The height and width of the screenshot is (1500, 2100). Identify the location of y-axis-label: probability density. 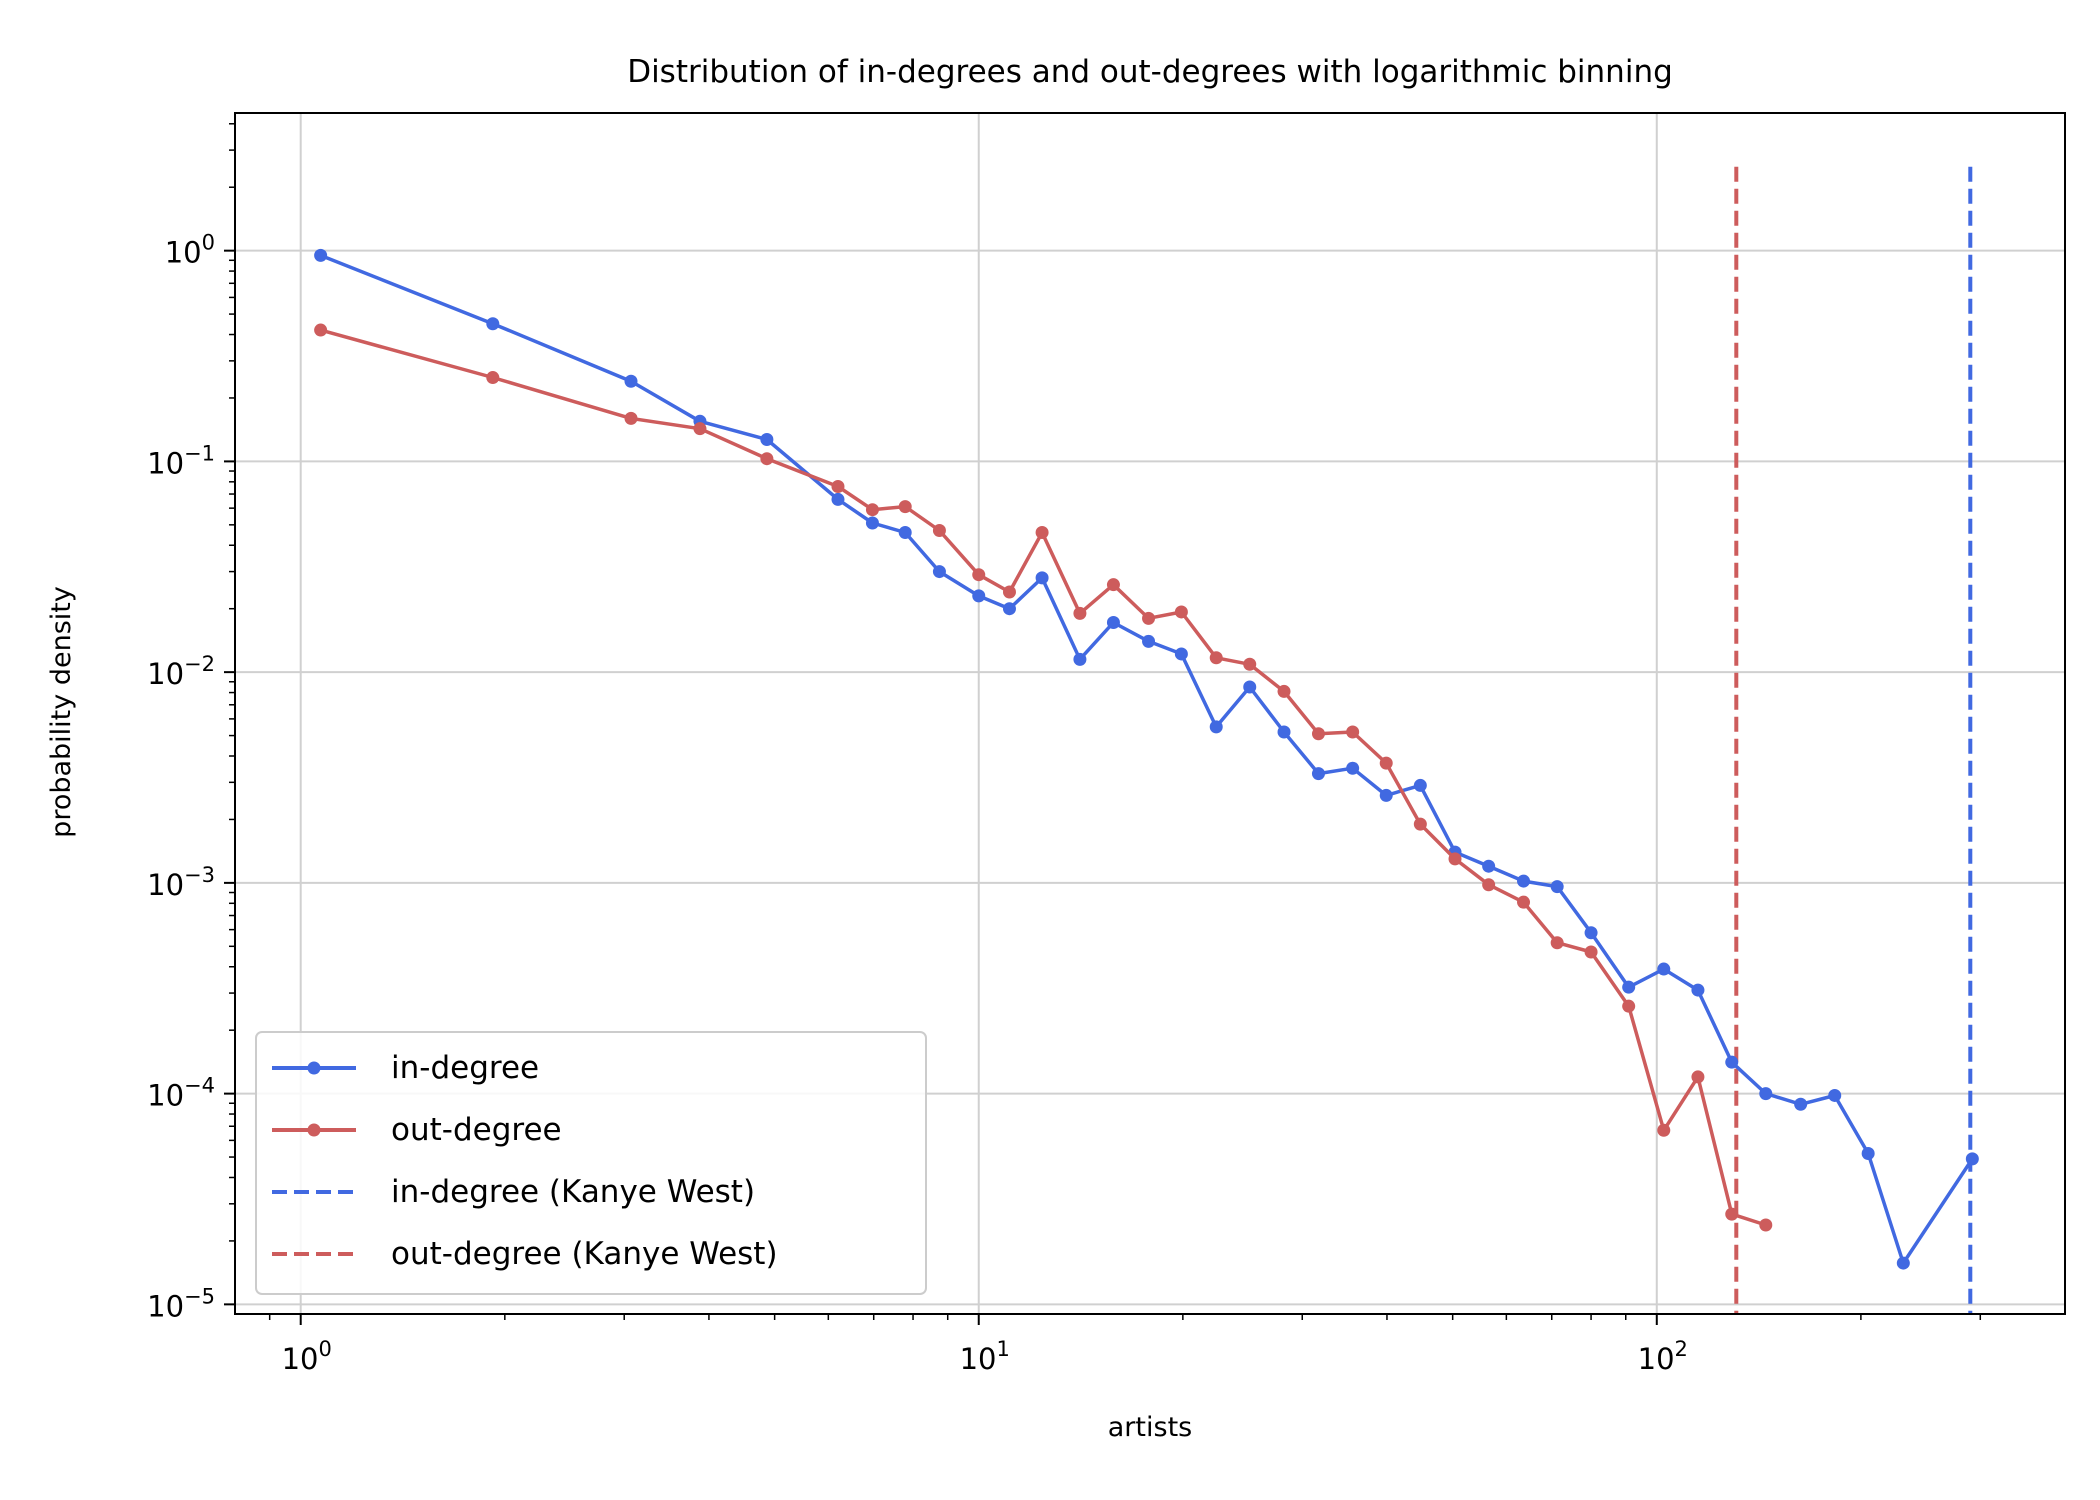
(61, 712).